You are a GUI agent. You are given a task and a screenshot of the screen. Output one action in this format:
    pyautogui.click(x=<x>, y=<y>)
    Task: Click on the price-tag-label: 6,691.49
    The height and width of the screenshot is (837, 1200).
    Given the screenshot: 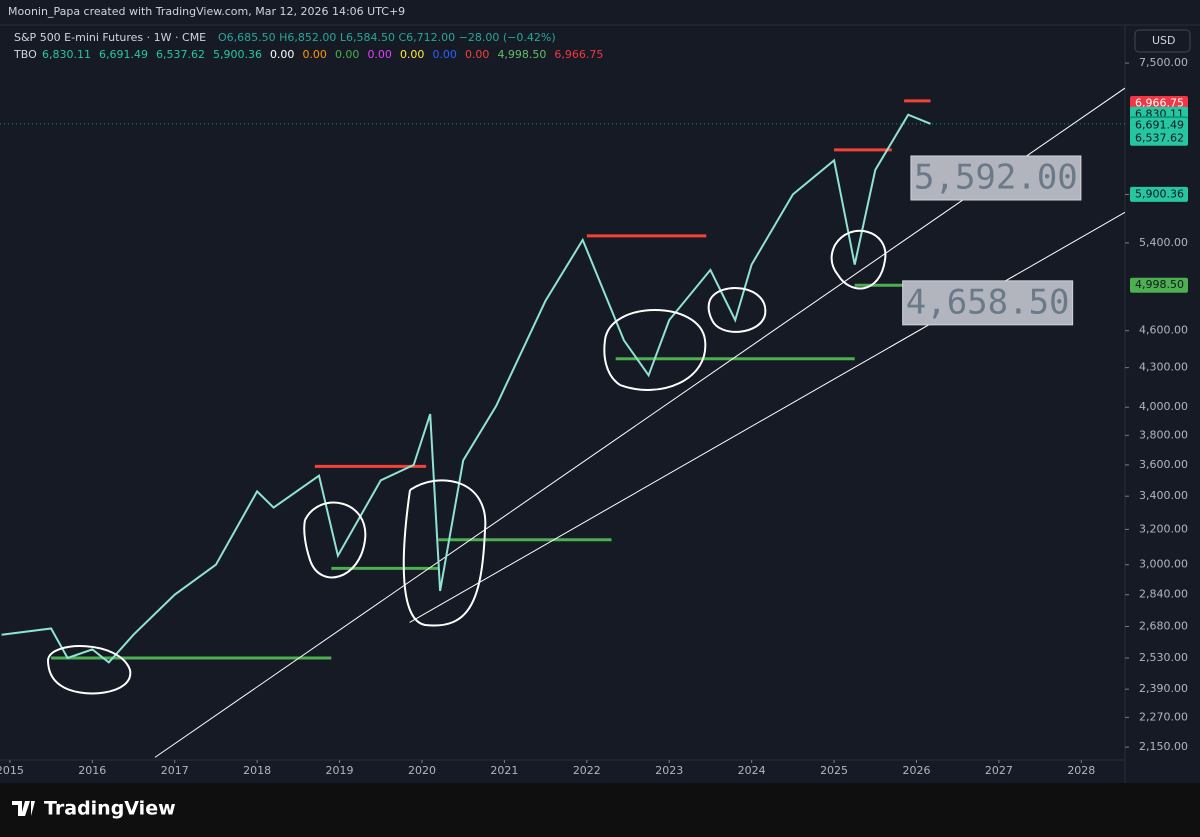 What is the action you would take?
    pyautogui.click(x=1159, y=125)
    